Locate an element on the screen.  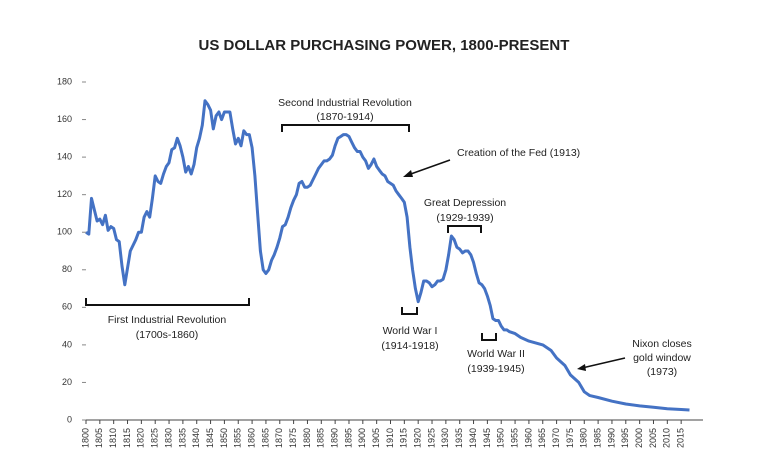
y-tick-label: 100 is located at coordinates (64, 232).